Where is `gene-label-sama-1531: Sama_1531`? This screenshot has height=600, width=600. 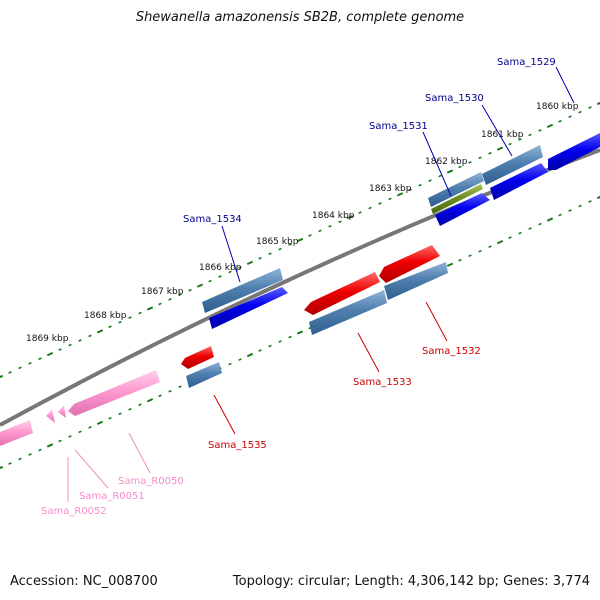
gene-label-sama-1531: Sama_1531 is located at coordinates (398, 126).